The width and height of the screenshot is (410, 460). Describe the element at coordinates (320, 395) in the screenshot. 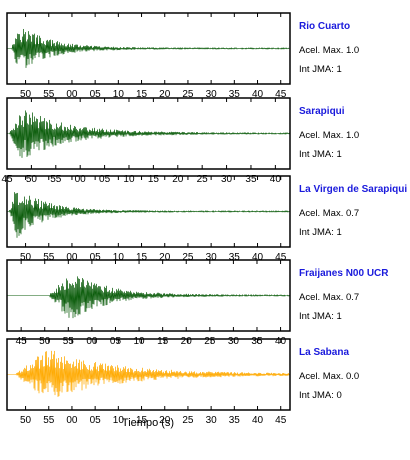

I see `jma-intensity-label: Int JMA: 0` at that location.